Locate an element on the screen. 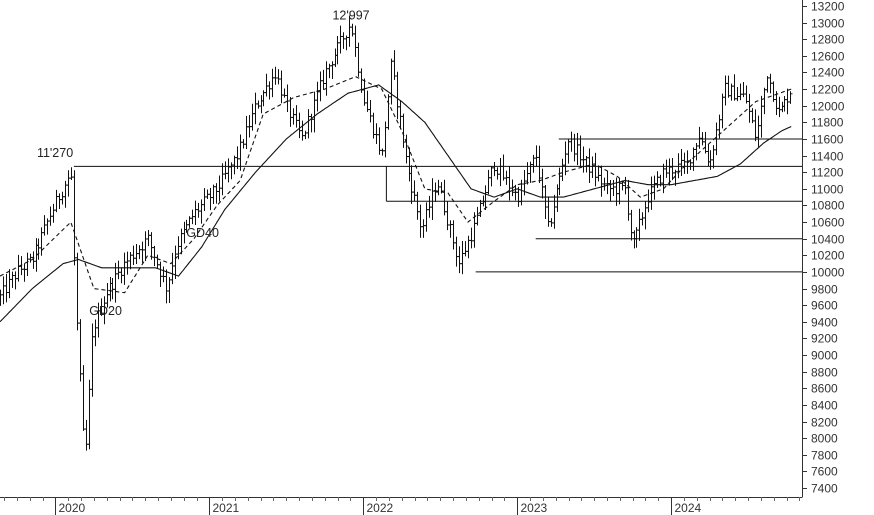 Image resolution: width=874 pixels, height=515 pixels. annotation: 11'270 is located at coordinates (55, 153).